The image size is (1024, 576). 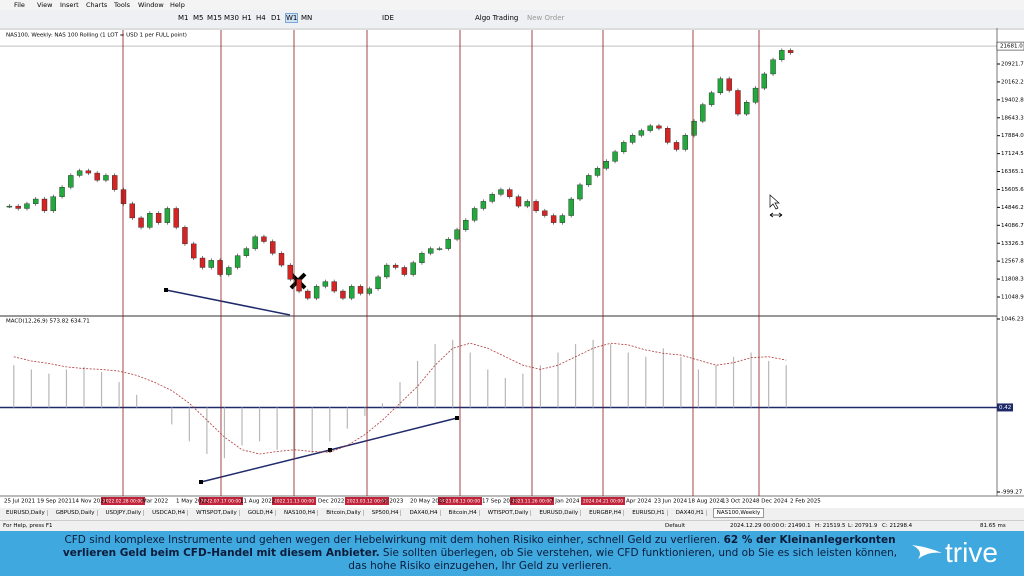 I want to click on new-order-button: New Order, so click(x=546, y=18).